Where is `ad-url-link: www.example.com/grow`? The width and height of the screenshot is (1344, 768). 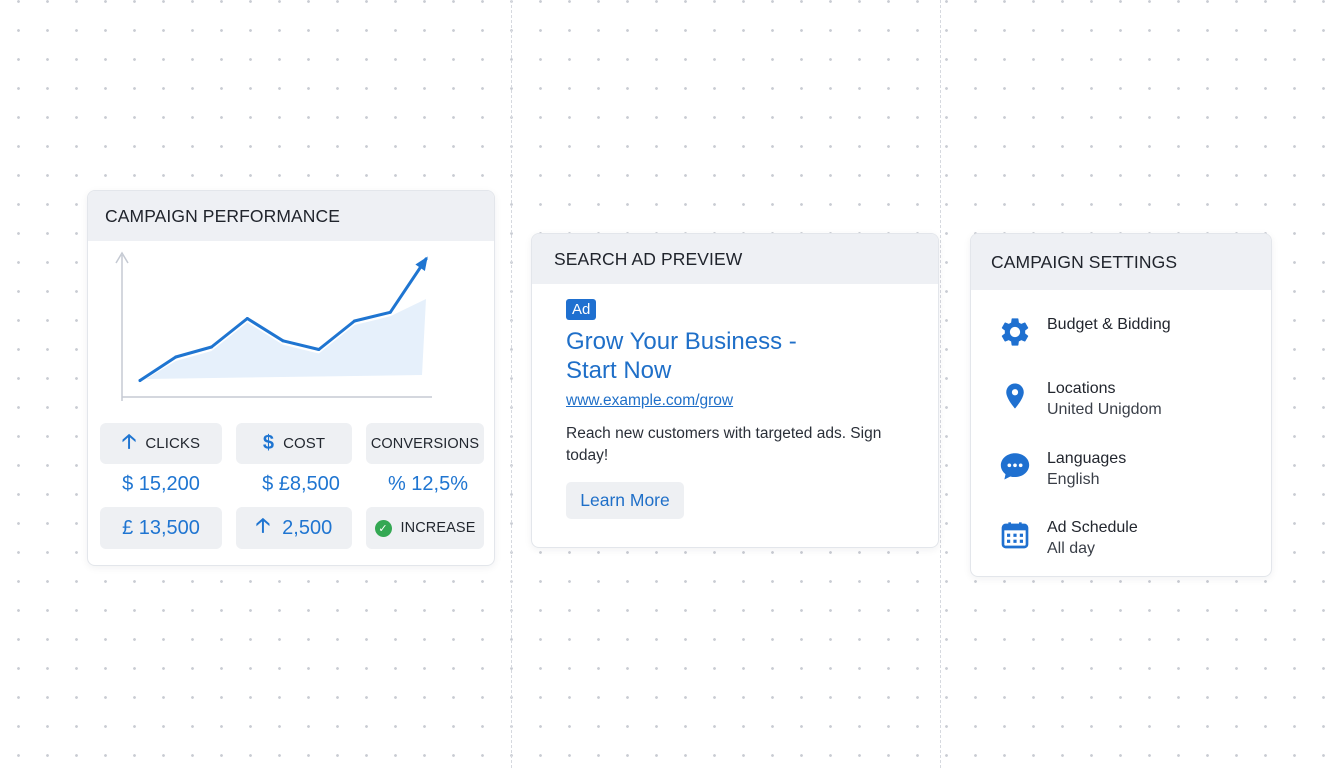 ad-url-link: www.example.com/grow is located at coordinates (650, 400).